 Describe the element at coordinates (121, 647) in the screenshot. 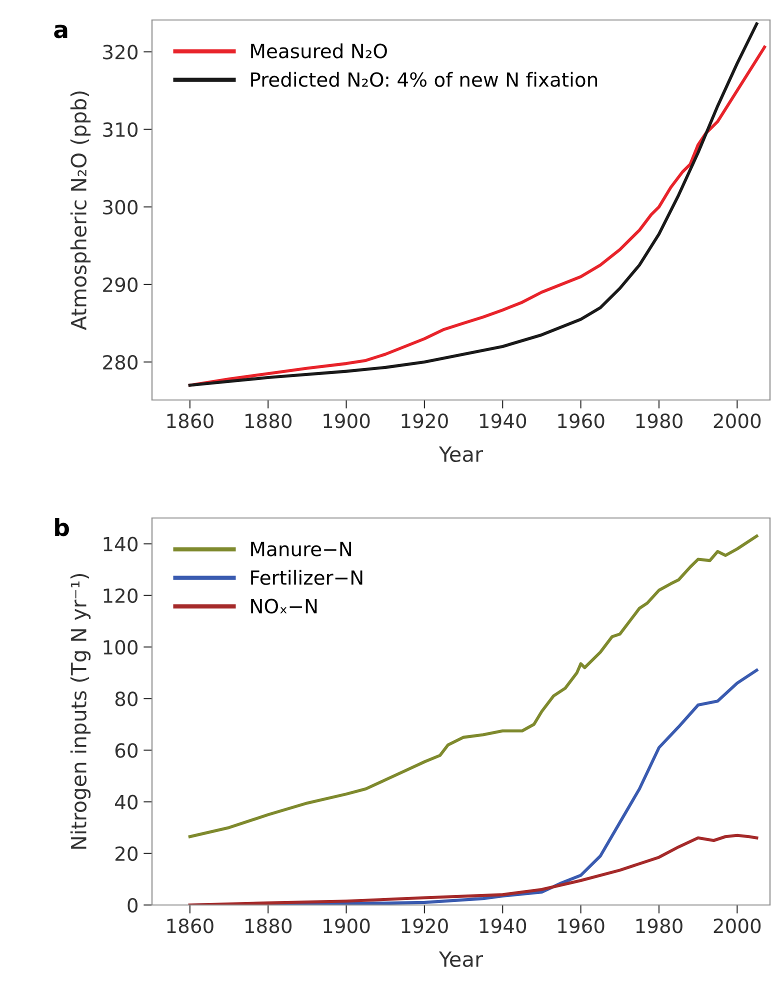

I see `y-tick-label: 100` at that location.